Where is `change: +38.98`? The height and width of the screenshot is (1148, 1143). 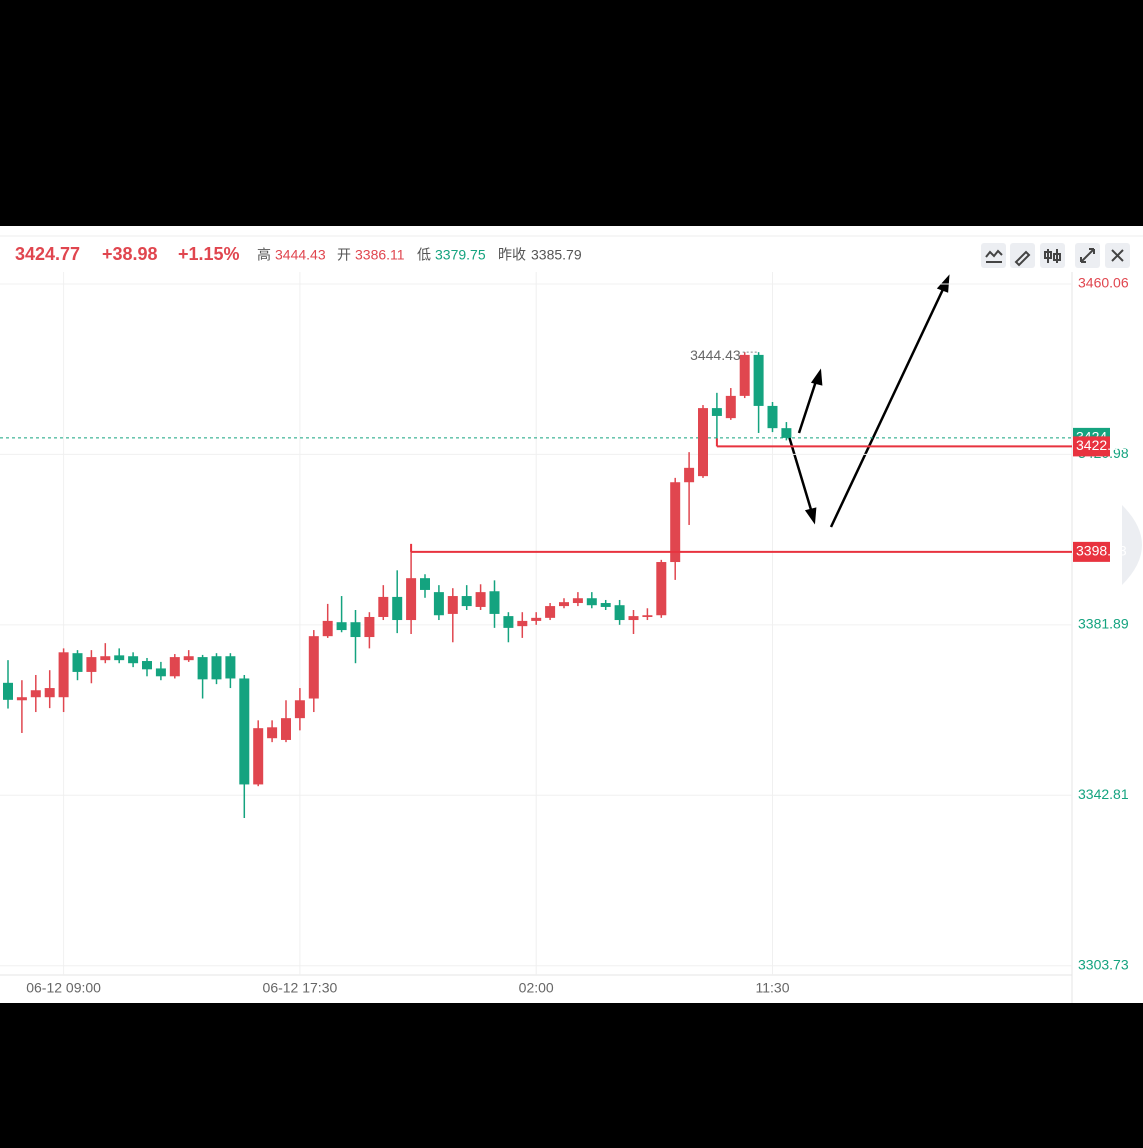 change: +38.98 is located at coordinates (130, 254).